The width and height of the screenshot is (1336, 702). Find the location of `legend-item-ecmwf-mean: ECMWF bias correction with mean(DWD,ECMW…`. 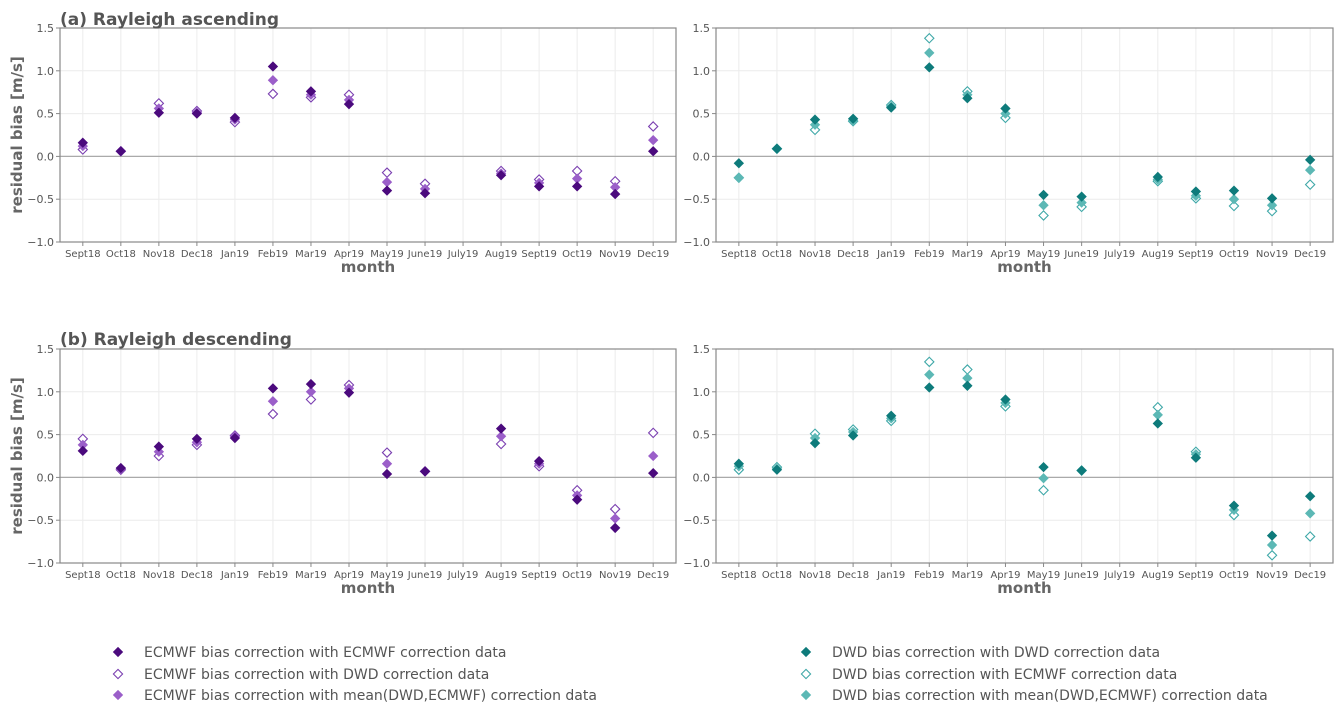

legend-item-ecmwf-mean: ECMWF bias correction with mean(DWD,ECMW… is located at coordinates (354, 695).